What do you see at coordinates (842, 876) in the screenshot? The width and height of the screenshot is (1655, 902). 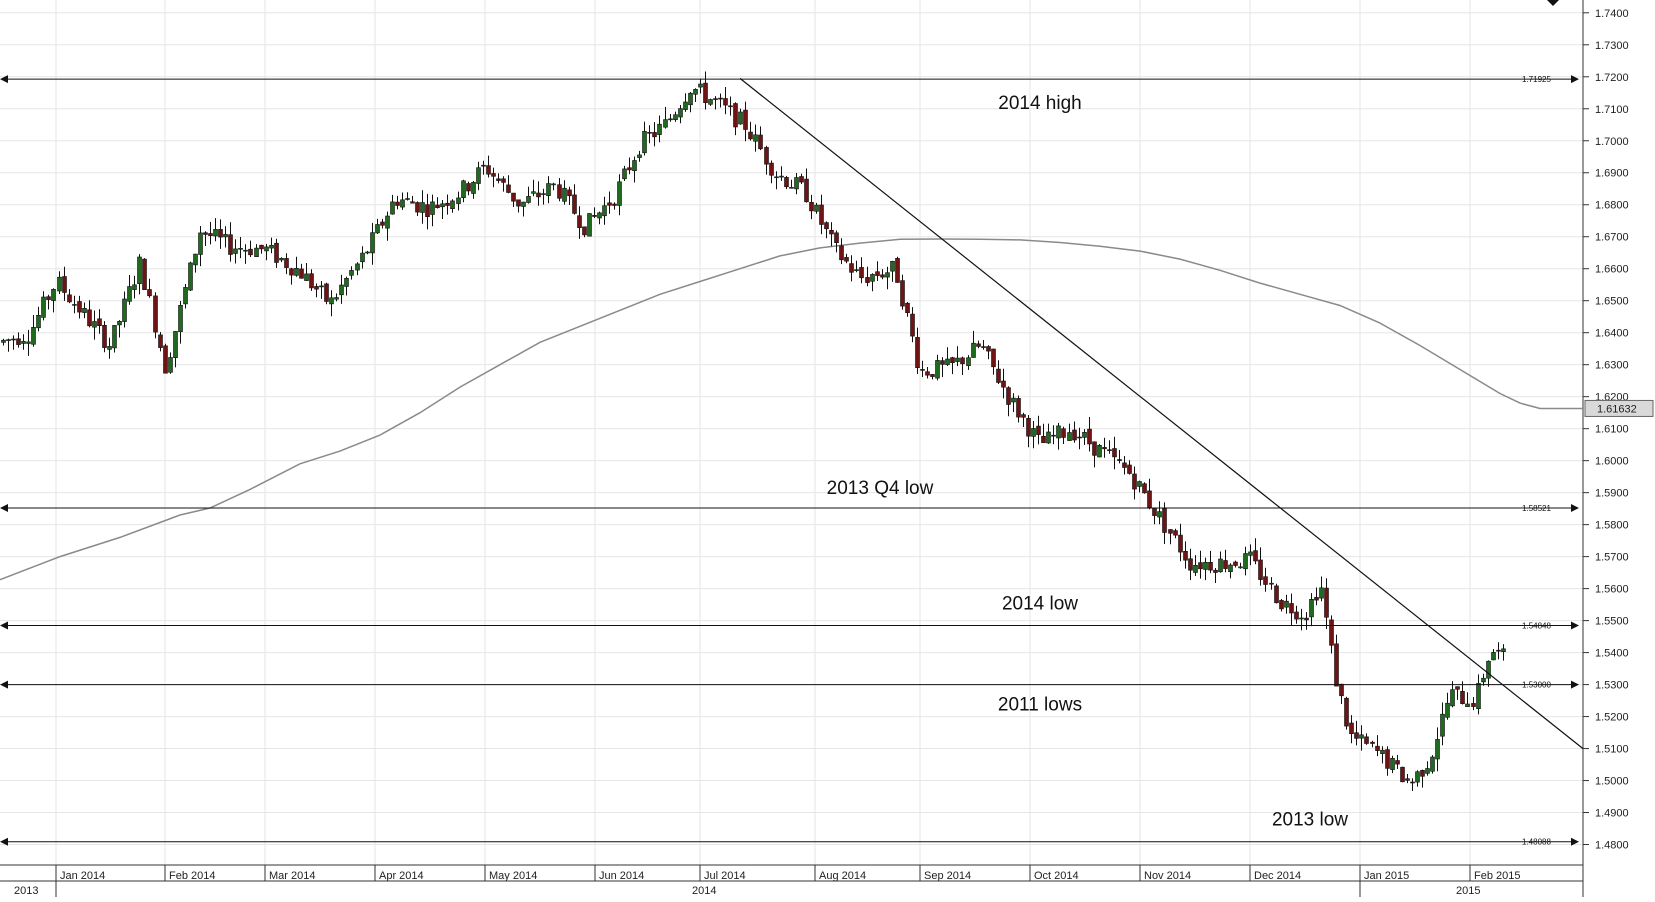 I see `x-month-label: Aug 2014` at bounding box center [842, 876].